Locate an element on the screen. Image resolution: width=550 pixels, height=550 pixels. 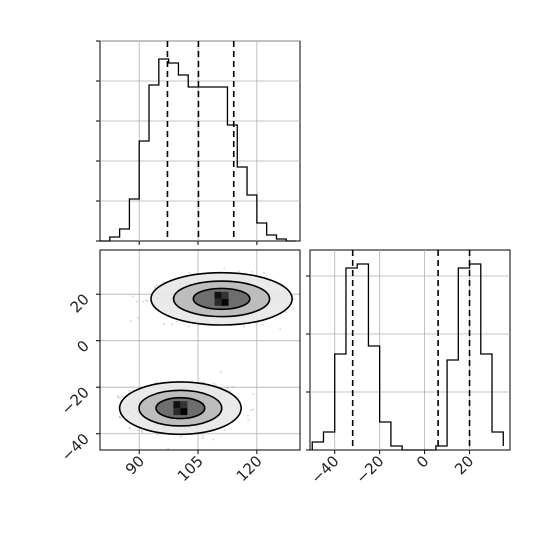
density-block-1-d is located at coordinates (225, 302).